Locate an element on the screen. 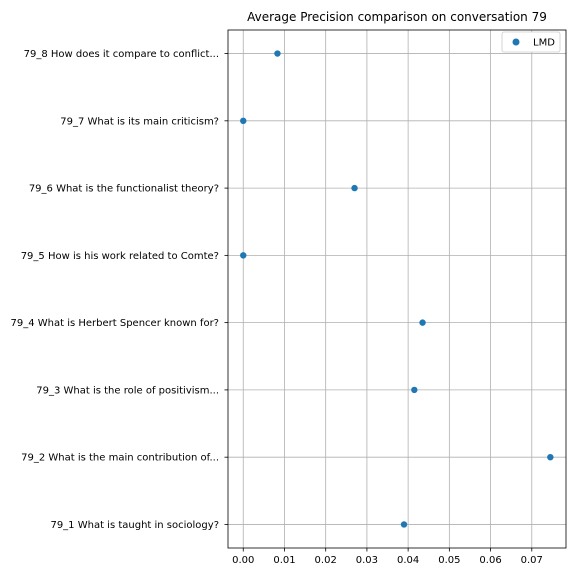 The image size is (576, 576). y-tick-label: 79_4 What is Herbert Spencer known for? is located at coordinates (114, 323).